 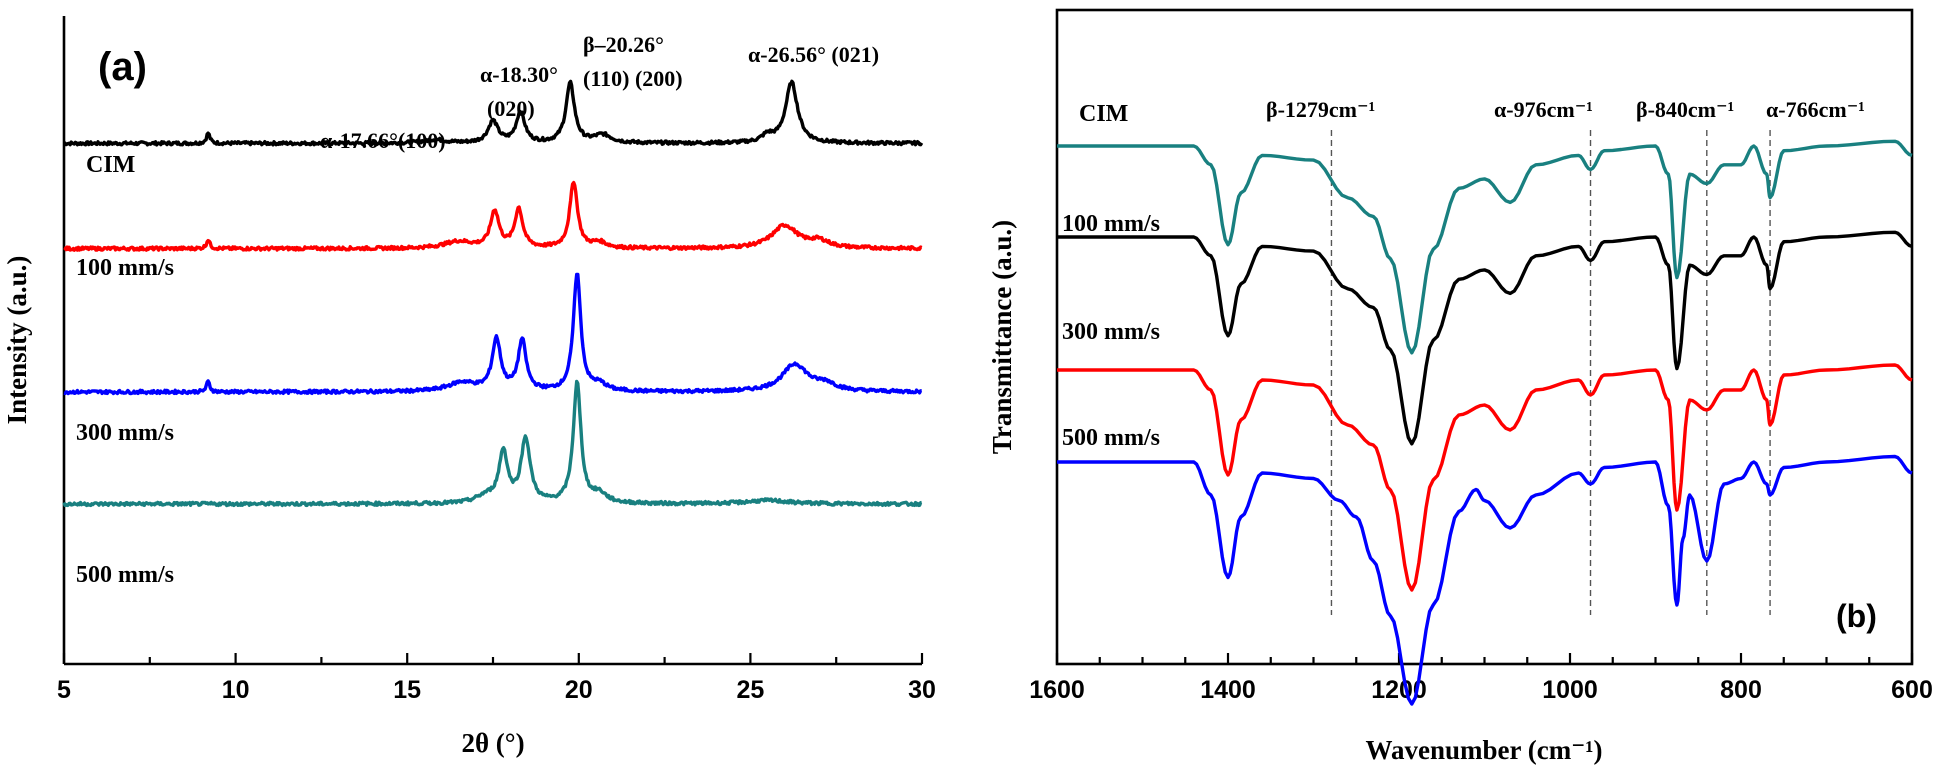 What do you see at coordinates (17, 340) in the screenshot?
I see `panel-a-y-axis-label: Intensity (a.u.)` at bounding box center [17, 340].